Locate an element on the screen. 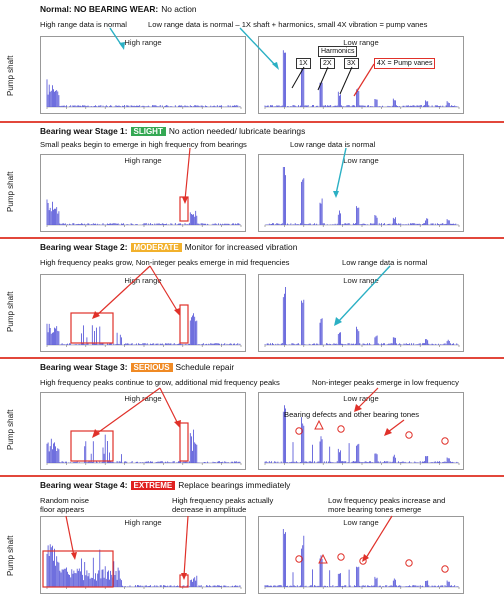  panel-title-text: Bearing wear Stage 3: is located at coordinates (84, 367).